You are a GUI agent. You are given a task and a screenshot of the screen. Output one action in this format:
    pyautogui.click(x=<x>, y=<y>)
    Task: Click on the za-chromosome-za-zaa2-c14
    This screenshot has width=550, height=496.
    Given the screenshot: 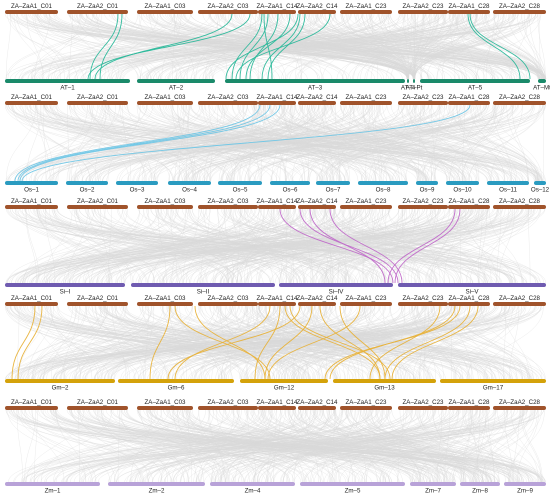 What is the action you would take?
    pyautogui.click(x=317, y=408)
    